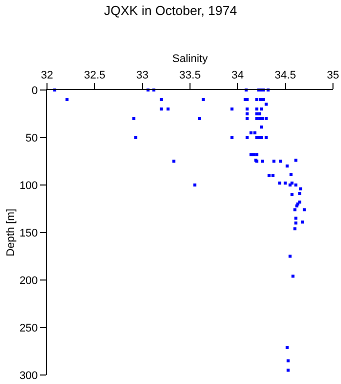 This screenshot has height=384, width=341. What do you see at coordinates (47, 76) in the screenshot?
I see `x-tick-label: 32` at bounding box center [47, 76].